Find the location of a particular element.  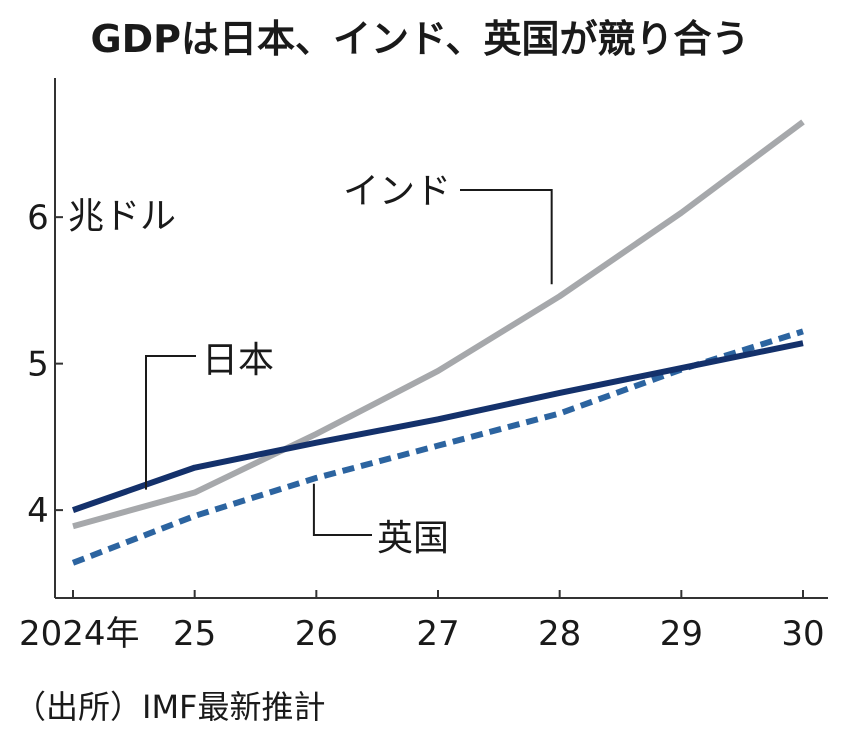

japan-label: 日本 is located at coordinates (238, 360).